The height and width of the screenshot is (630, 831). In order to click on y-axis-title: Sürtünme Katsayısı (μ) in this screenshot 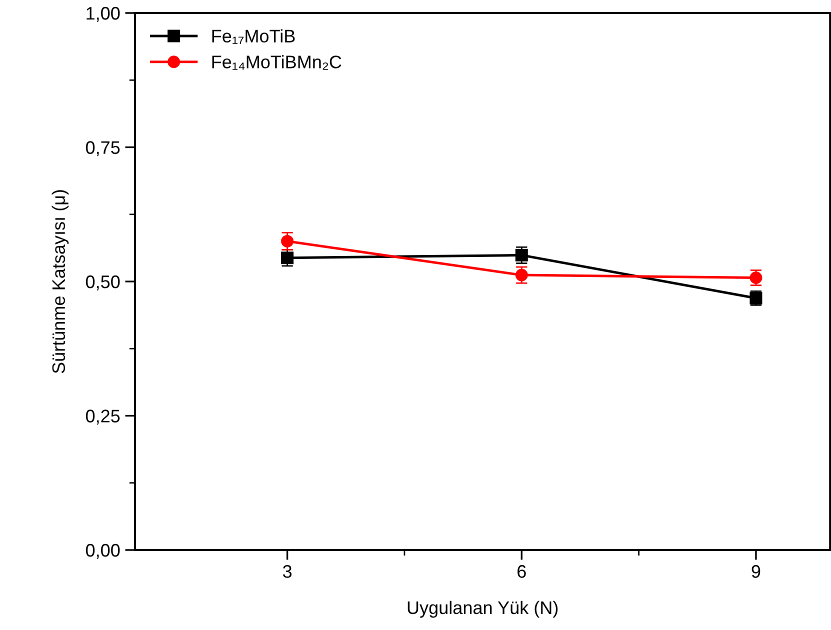, I will do `click(60, 282)`.